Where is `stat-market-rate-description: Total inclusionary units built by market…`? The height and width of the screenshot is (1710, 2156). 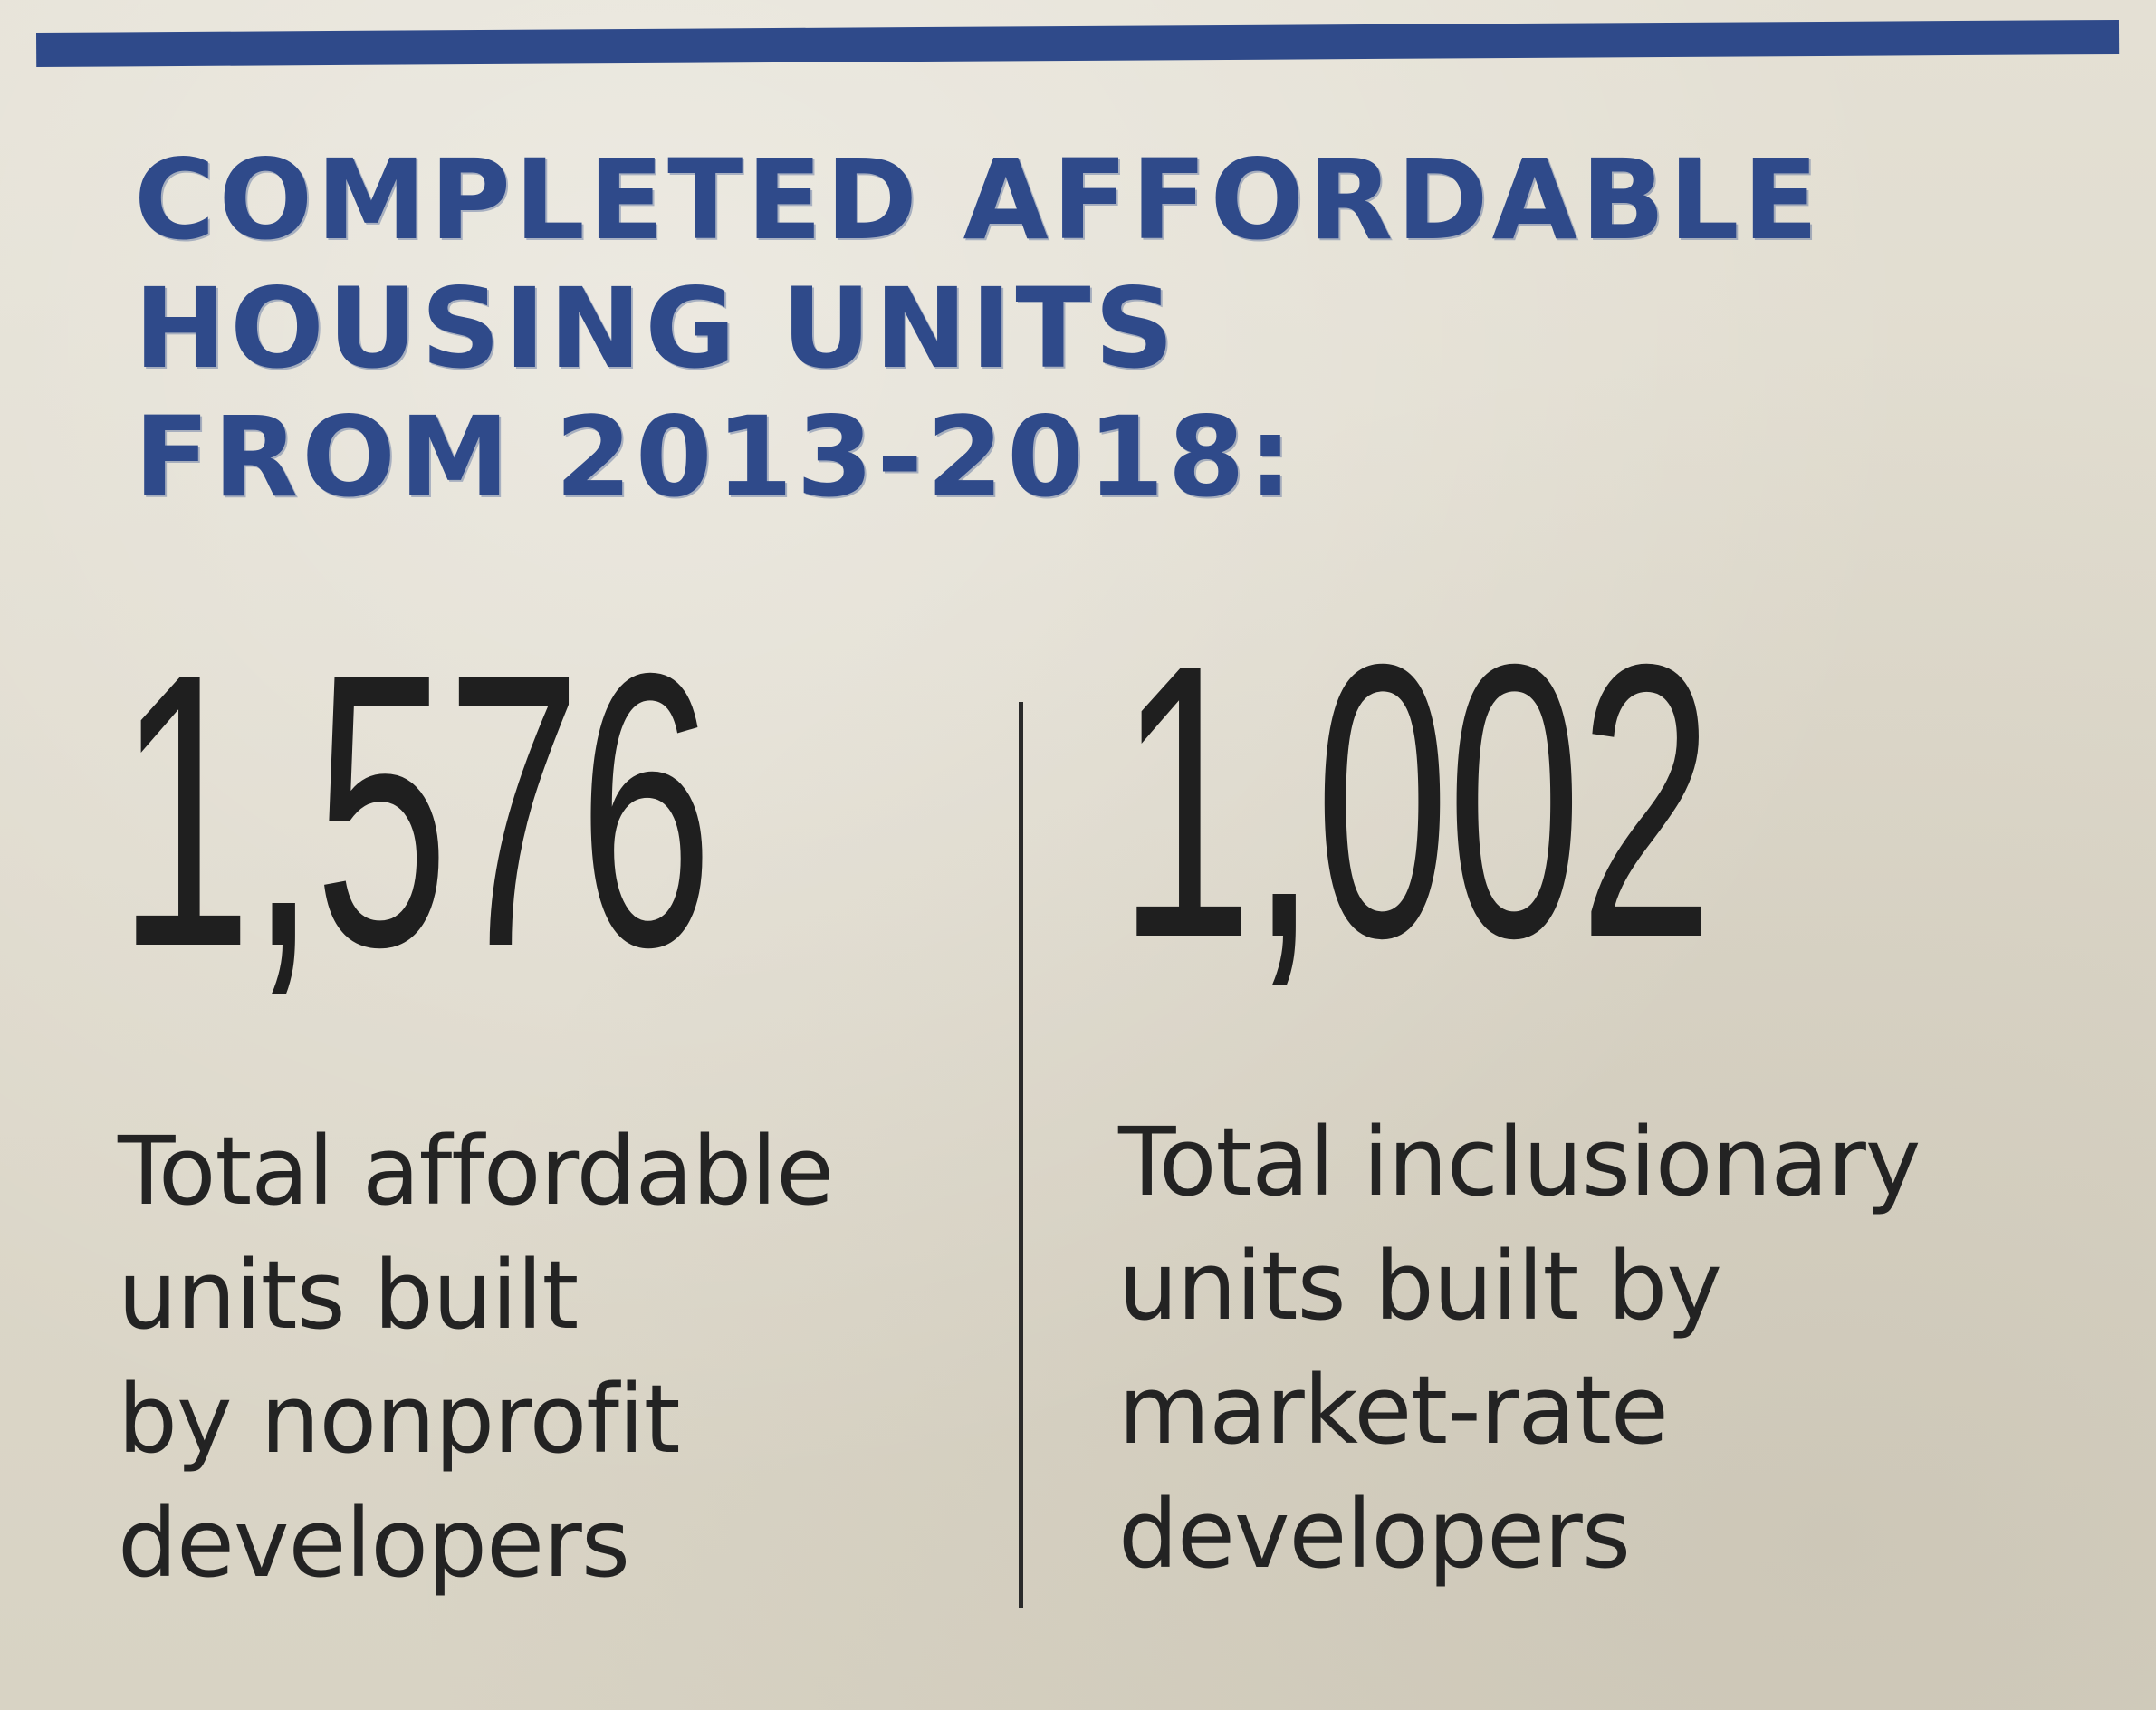
stat-market-rate-description: Total inclusionary units built by market… is located at coordinates (1519, 1348).